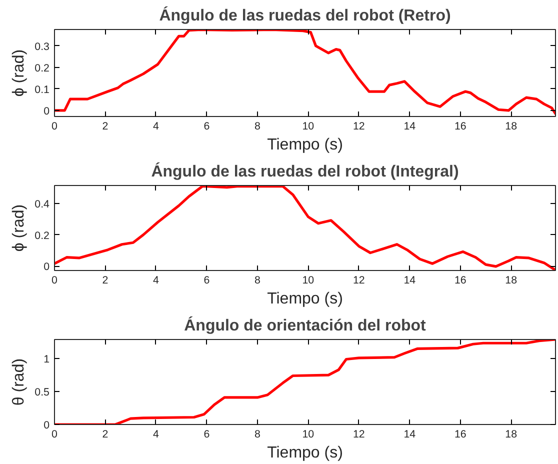 The image size is (558, 464). Describe the element at coordinates (42, 90) in the screenshot. I see `y-tick-label: 0.1` at that location.